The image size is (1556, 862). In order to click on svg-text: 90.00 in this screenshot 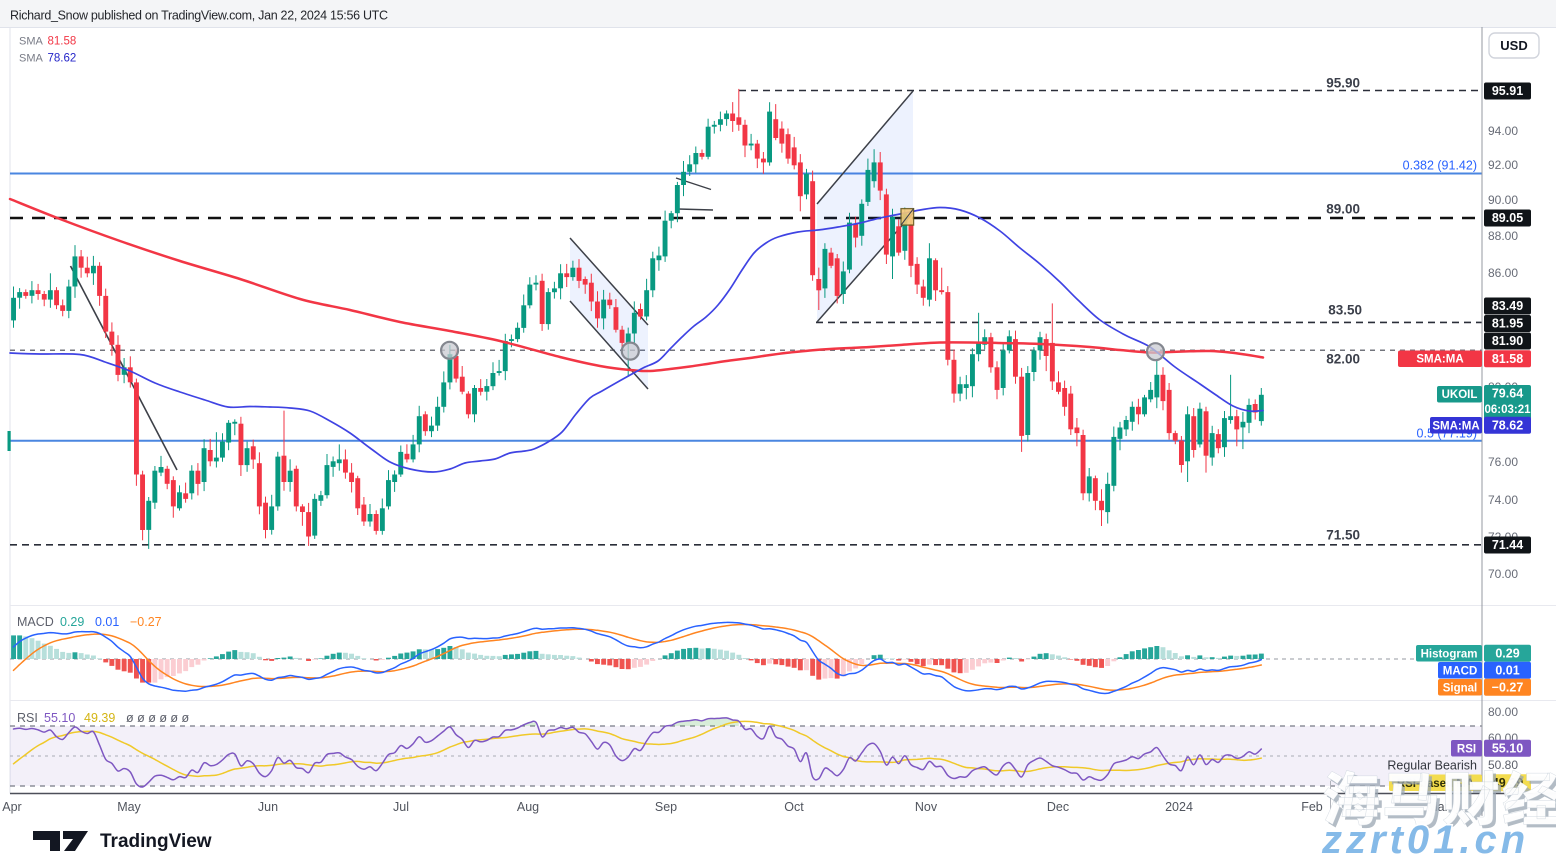, I will do `click(1503, 200)`.